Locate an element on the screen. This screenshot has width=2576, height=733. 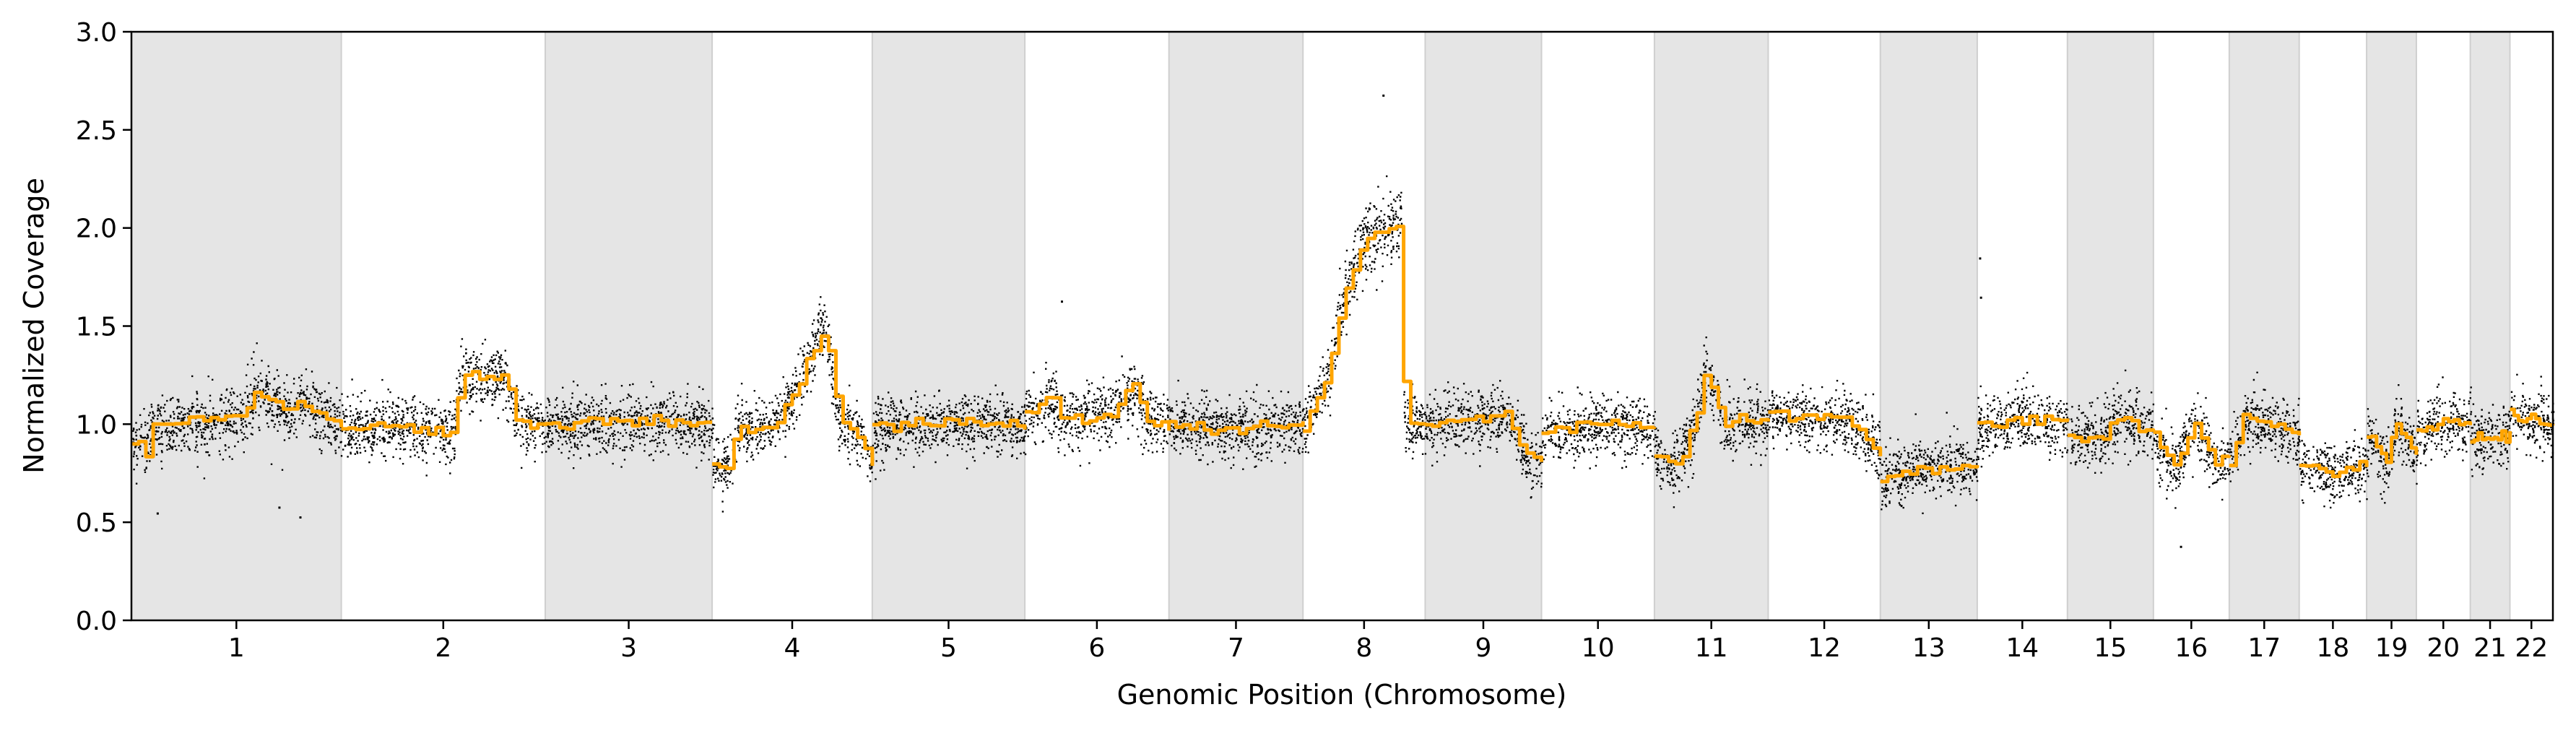
x-tick-label: 22 is located at coordinates (2531, 648).